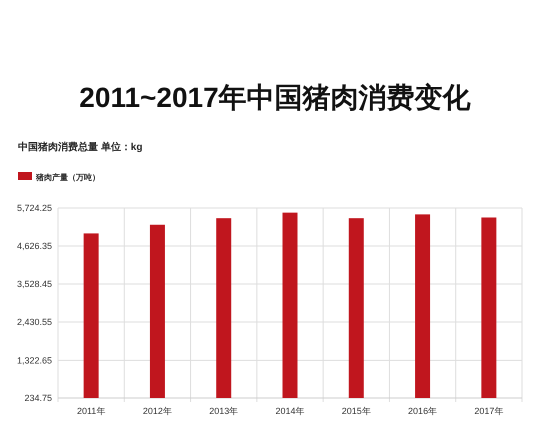  I want to click on y-tick-label: 4,626.35, so click(34, 246).